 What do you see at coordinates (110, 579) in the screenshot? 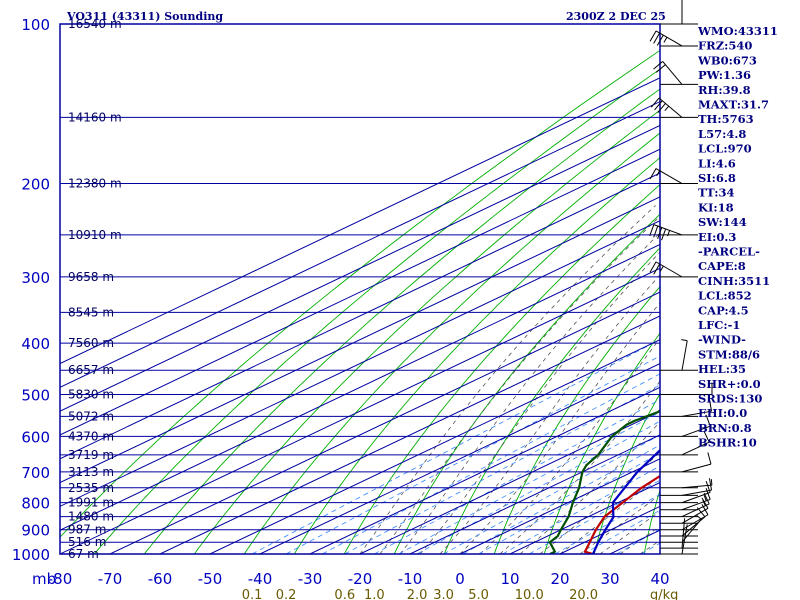
I see `temperature-tick-label: -70` at bounding box center [110, 579].